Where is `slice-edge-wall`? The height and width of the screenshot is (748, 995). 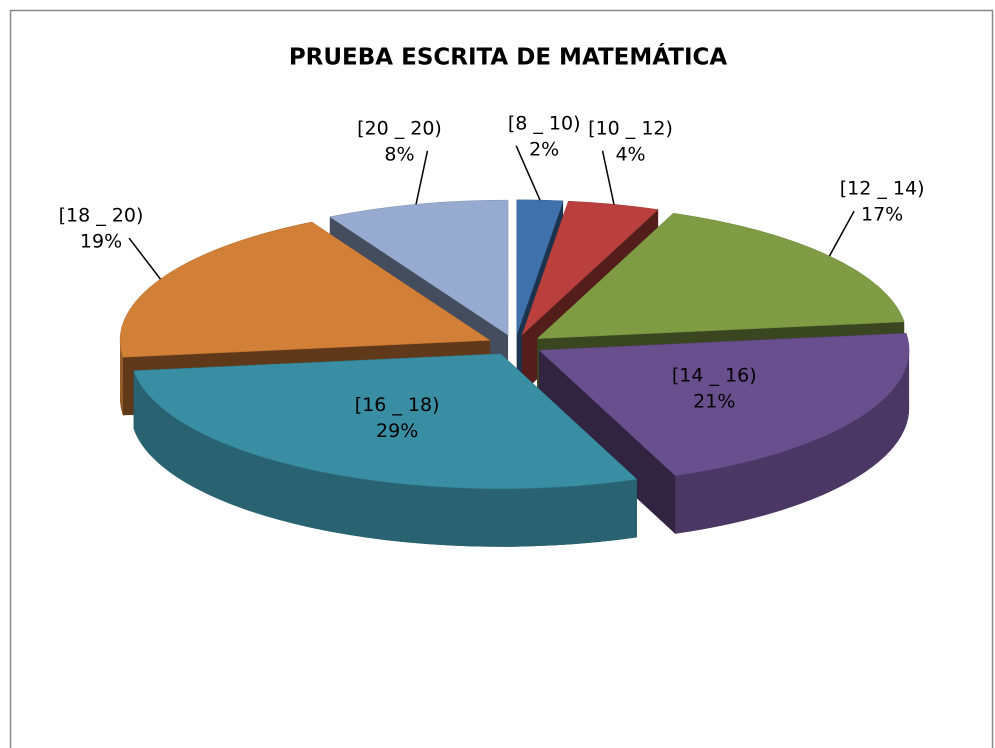 slice-edge-wall is located at coordinates (607, 442).